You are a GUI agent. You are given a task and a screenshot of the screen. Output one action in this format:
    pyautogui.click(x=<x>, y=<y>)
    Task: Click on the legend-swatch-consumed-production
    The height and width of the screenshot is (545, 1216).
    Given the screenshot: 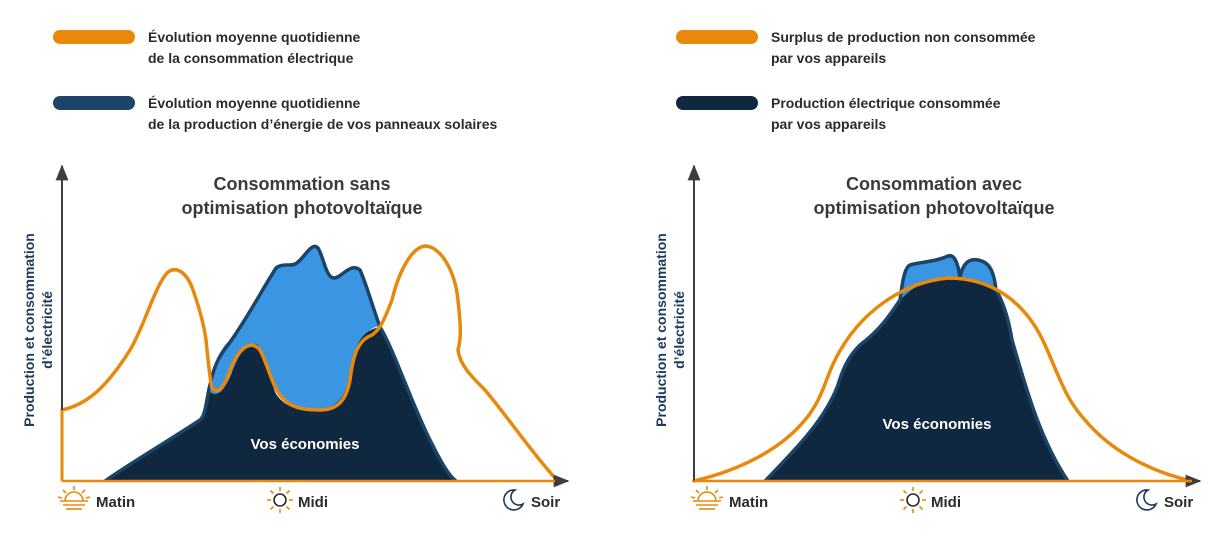 What is the action you would take?
    pyautogui.click(x=717, y=103)
    